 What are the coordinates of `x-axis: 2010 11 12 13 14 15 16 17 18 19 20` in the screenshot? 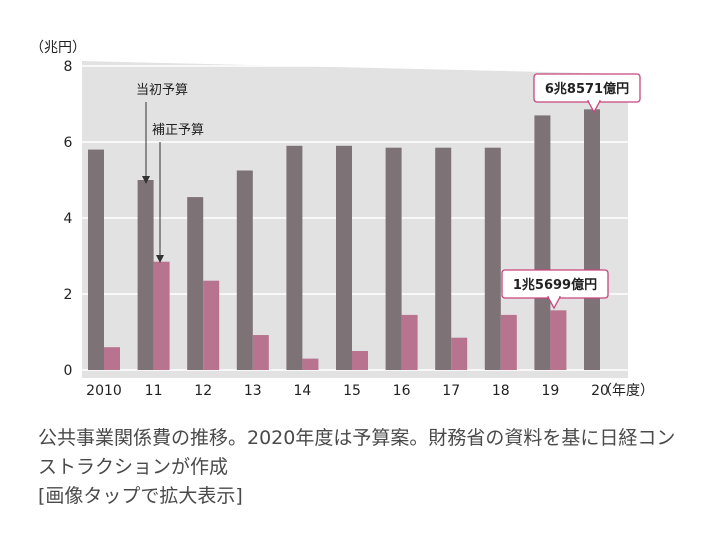 It's located at (347, 391).